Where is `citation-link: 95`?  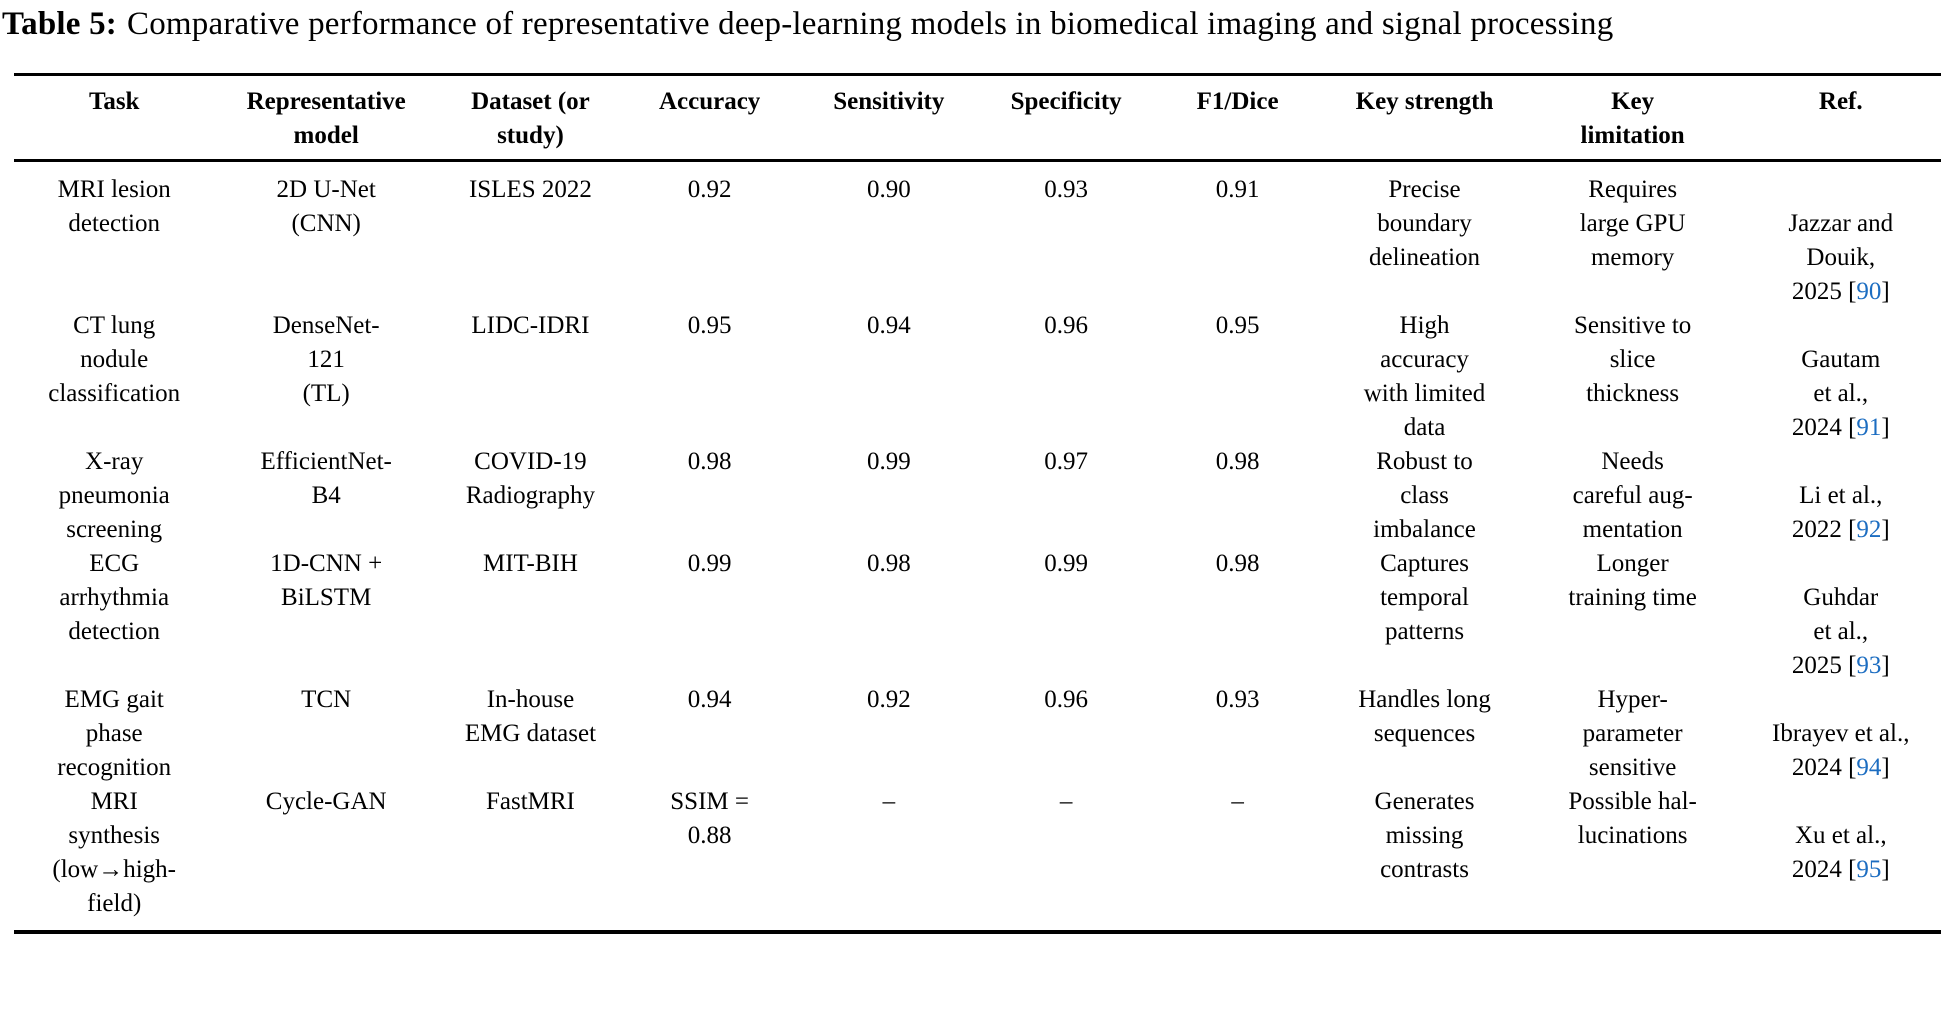 citation-link: 95 is located at coordinates (1869, 870).